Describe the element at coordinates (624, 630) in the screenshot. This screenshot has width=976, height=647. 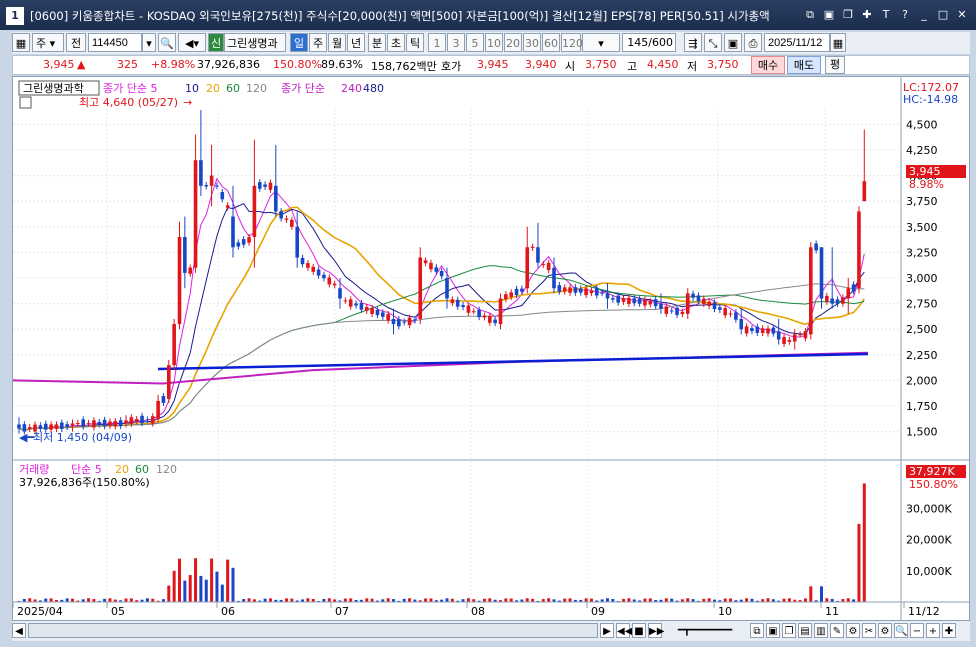
I see `rewind-icon: ◀◀` at that location.